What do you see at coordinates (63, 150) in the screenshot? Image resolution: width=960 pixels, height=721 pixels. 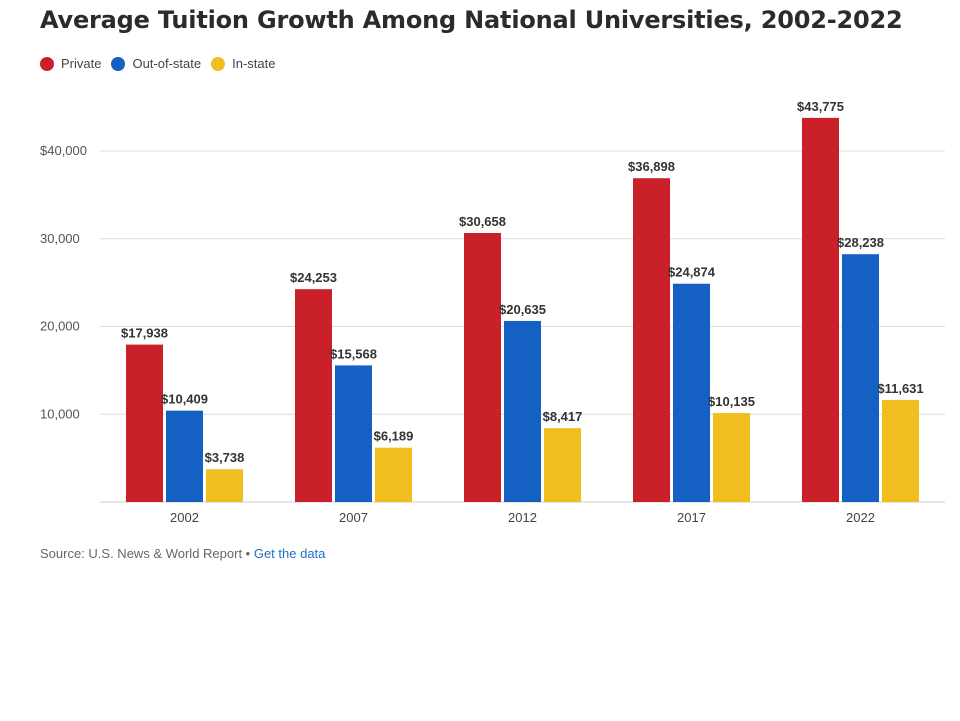 I see `y-tick-label: $40,000` at bounding box center [63, 150].